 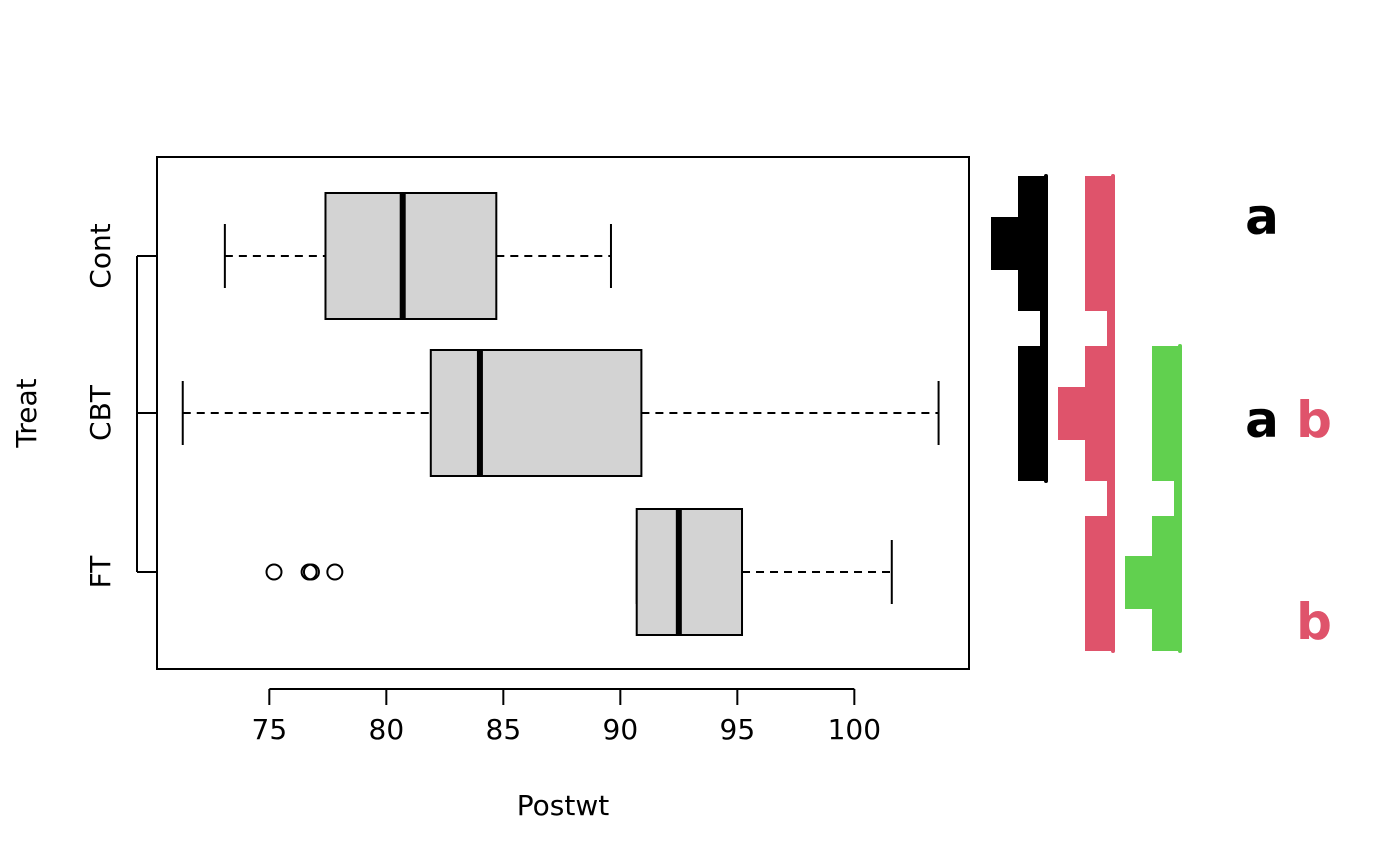 I want to click on box-group-cont, so click(x=417, y=256).